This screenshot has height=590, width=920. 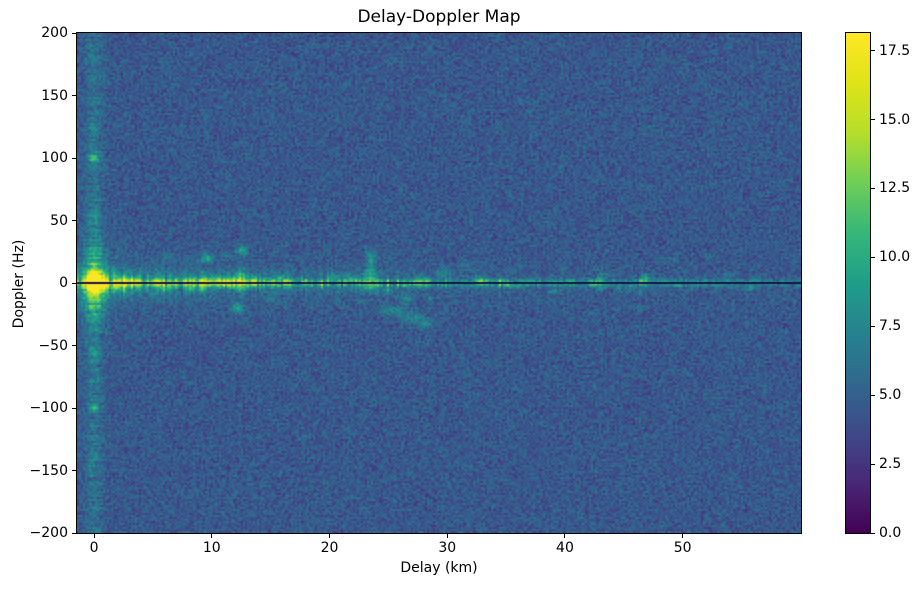 I want to click on colorbar-tick-label: 12.5, so click(x=895, y=188).